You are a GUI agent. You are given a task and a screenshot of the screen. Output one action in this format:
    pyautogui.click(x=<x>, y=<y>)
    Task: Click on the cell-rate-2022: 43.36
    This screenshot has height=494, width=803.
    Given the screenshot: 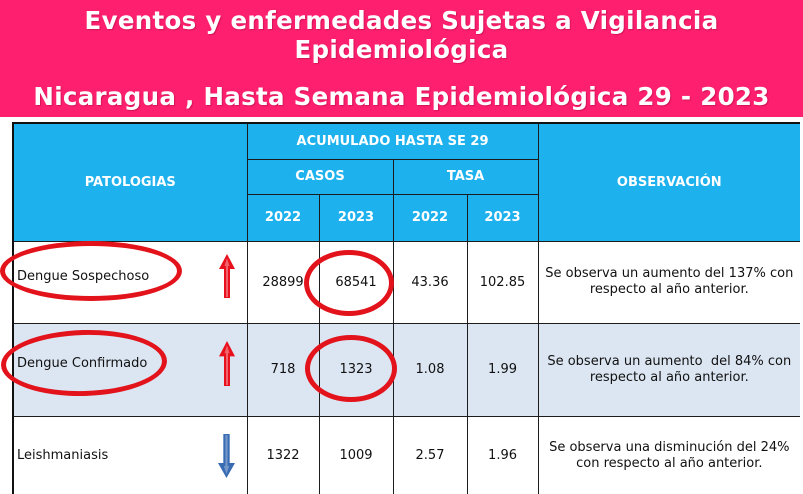 What is the action you would take?
    pyautogui.click(x=430, y=282)
    